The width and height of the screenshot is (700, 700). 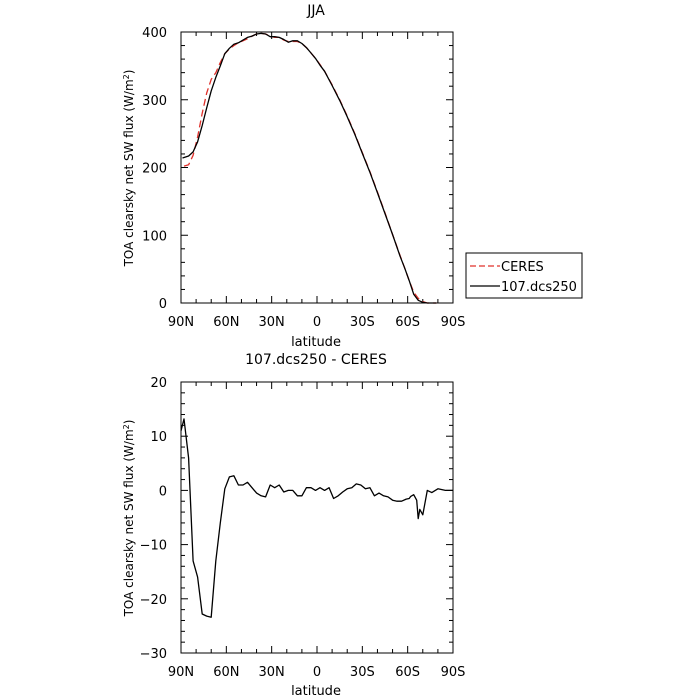 What do you see at coordinates (129, 169) in the screenshot?
I see `ylabel-top: TOA clearsky net SW flux (W/m2)` at bounding box center [129, 169].